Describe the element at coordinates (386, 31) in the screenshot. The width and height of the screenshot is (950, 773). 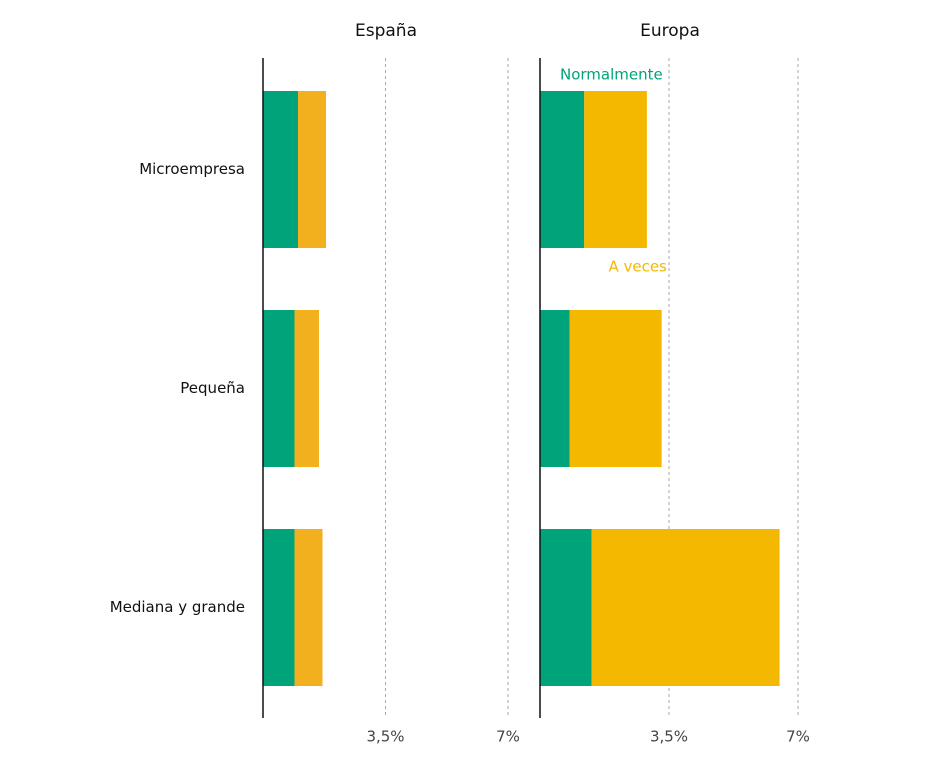
I see `panel-title: España` at that location.